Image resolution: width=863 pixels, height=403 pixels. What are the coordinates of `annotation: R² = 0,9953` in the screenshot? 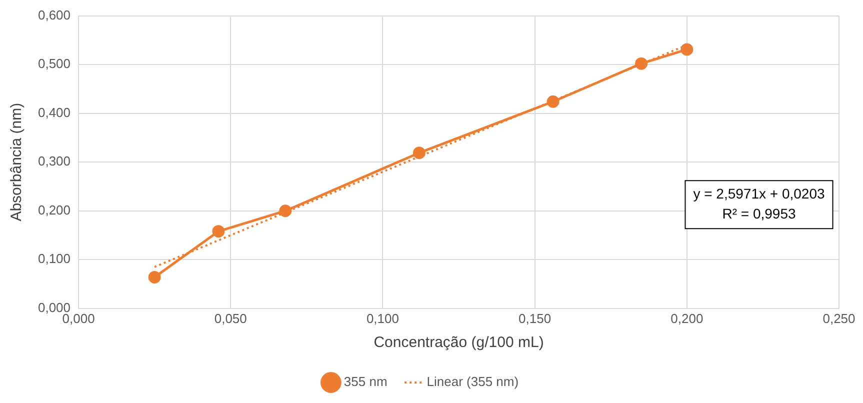 It's located at (759, 213).